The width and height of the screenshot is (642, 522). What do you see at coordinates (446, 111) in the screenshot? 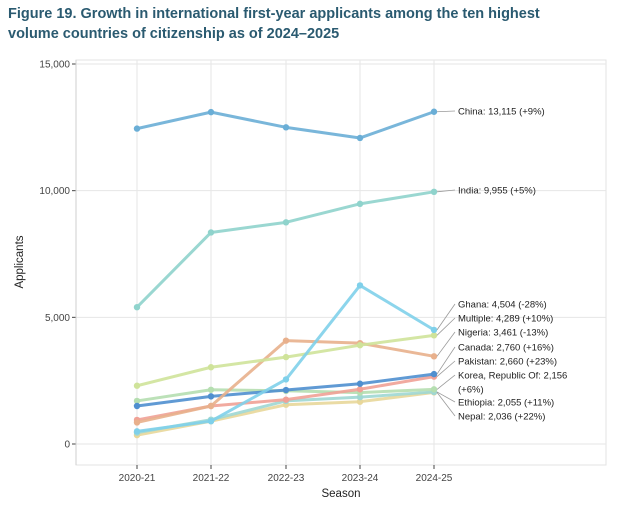
I see `leader-line-china` at bounding box center [446, 111].